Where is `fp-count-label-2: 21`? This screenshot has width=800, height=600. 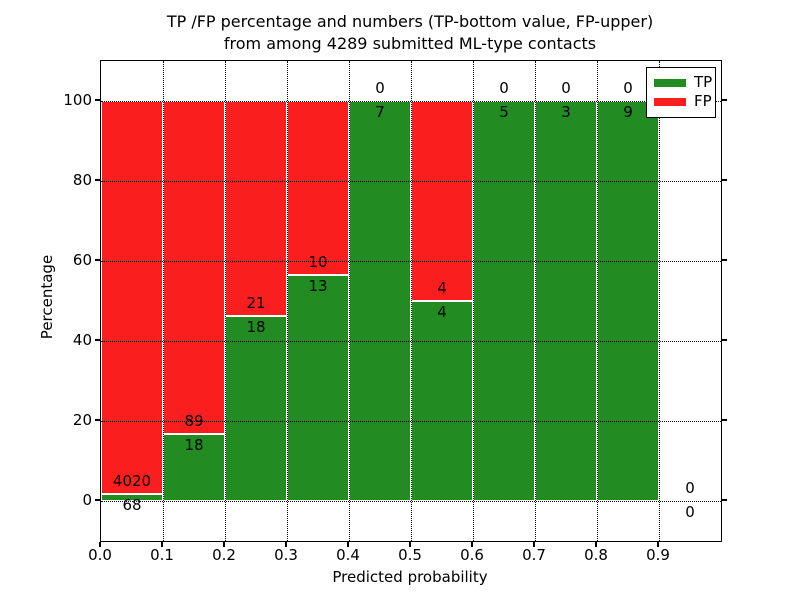 fp-count-label-2: 21 is located at coordinates (256, 303).